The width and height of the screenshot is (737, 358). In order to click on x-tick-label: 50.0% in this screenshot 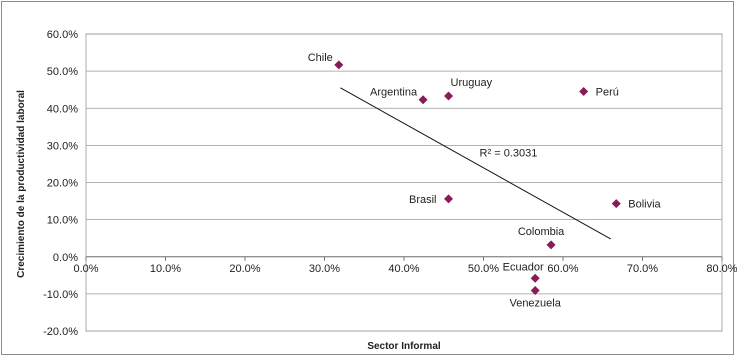, I will do `click(483, 269)`.